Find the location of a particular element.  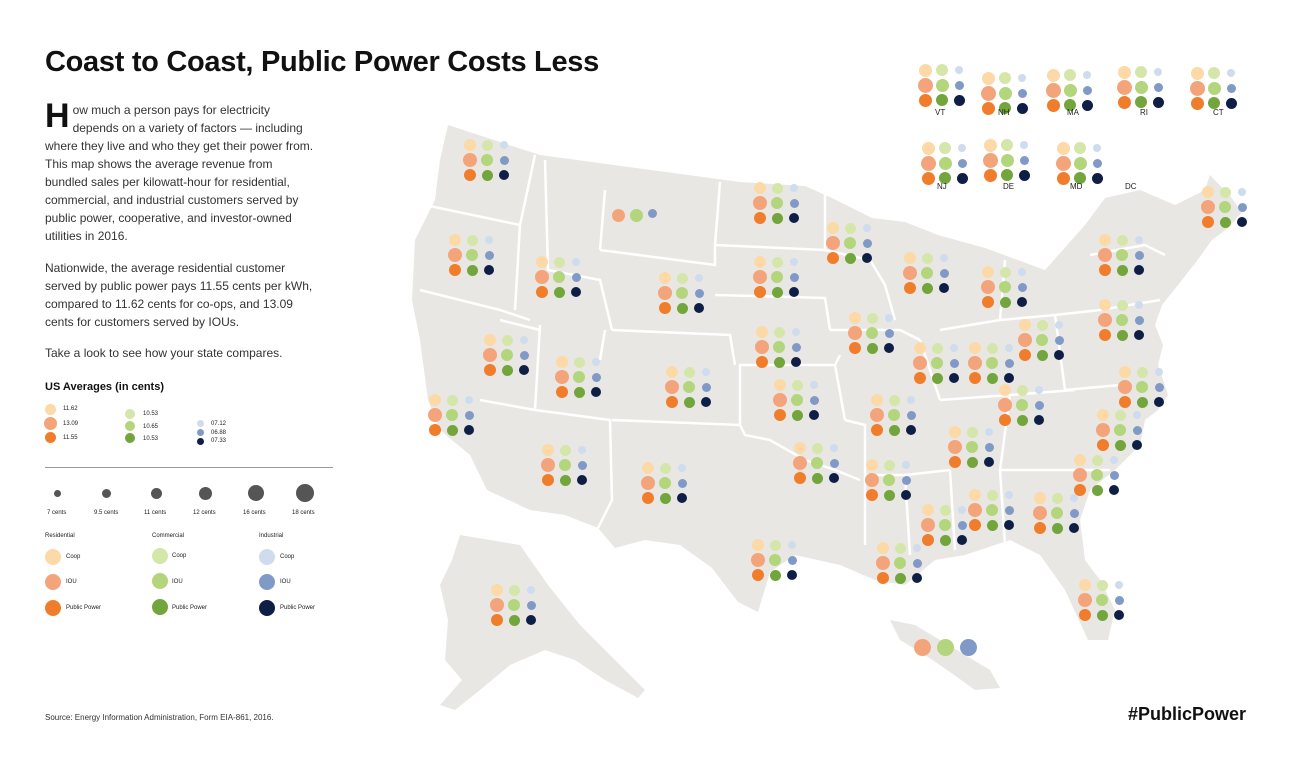

inset-state-label: MD is located at coordinates (1076, 186).